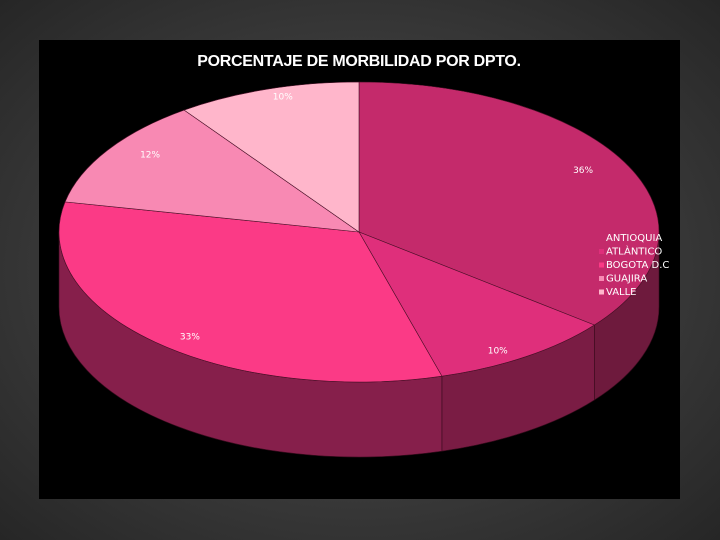 This screenshot has width=720, height=540. Describe the element at coordinates (283, 97) in the screenshot. I see `data-label-4: 10%` at that location.